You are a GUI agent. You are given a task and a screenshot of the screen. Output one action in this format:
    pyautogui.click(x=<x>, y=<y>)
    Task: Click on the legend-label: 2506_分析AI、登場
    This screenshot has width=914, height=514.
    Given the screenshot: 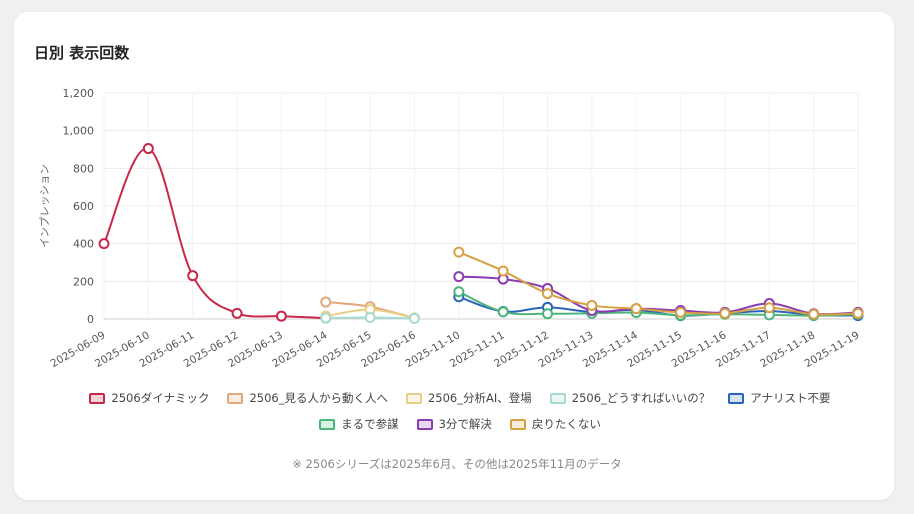 What is the action you would take?
    pyautogui.click(x=479, y=398)
    